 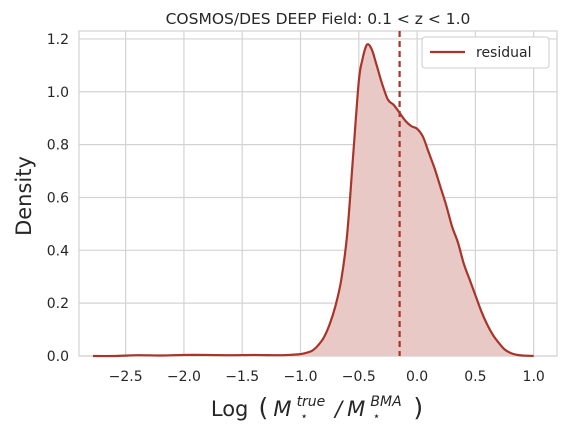 What do you see at coordinates (263, 407) in the screenshot?
I see `x-axis-label-open-paren: (` at bounding box center [263, 407].